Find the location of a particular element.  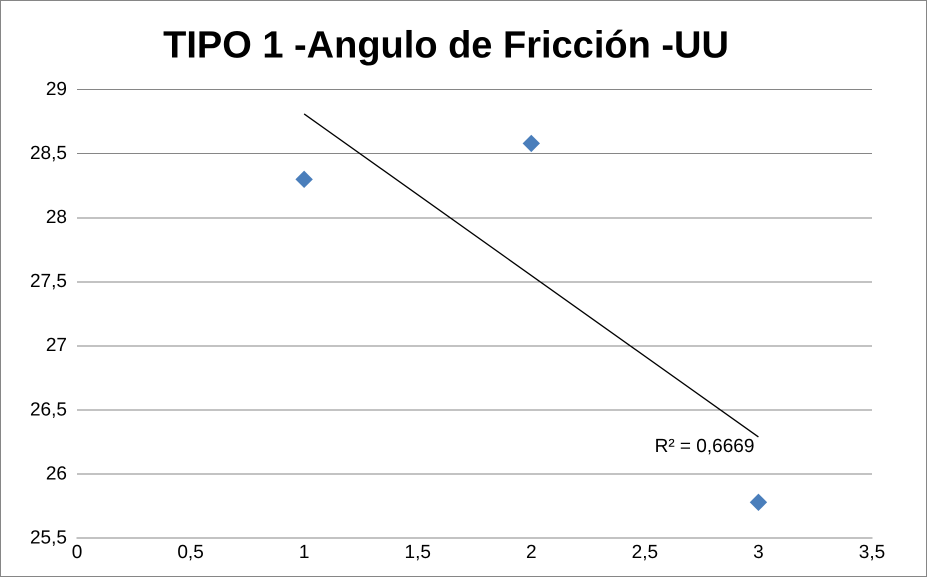

y-tick-label: 25,5 is located at coordinates (48, 537).